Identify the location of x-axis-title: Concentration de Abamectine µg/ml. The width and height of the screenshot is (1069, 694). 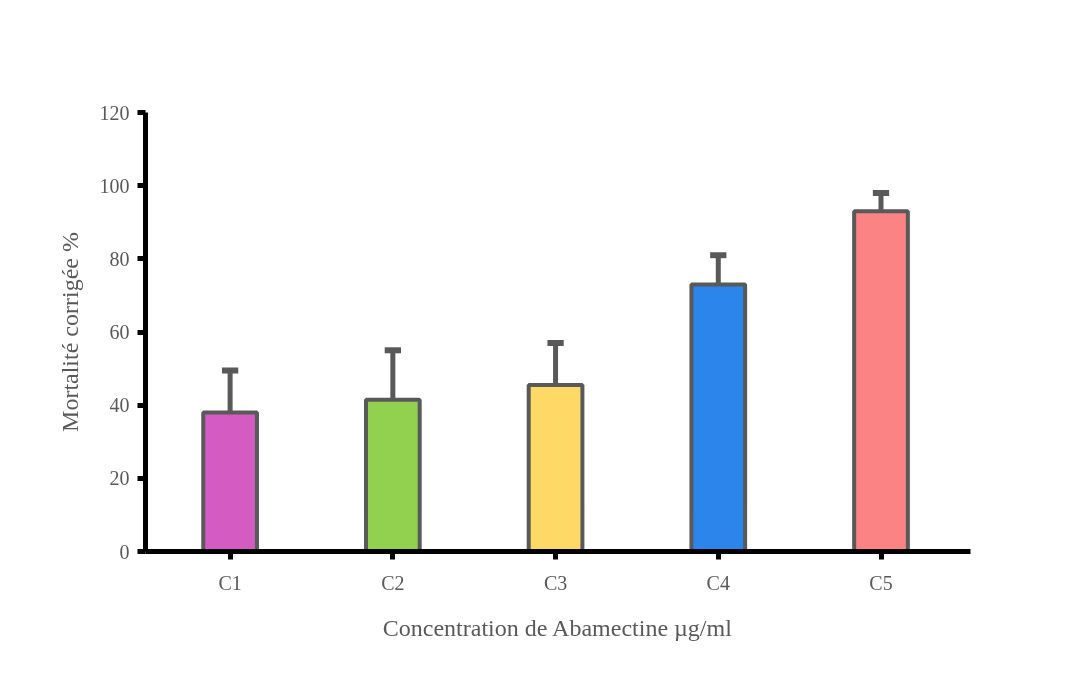
(557, 627).